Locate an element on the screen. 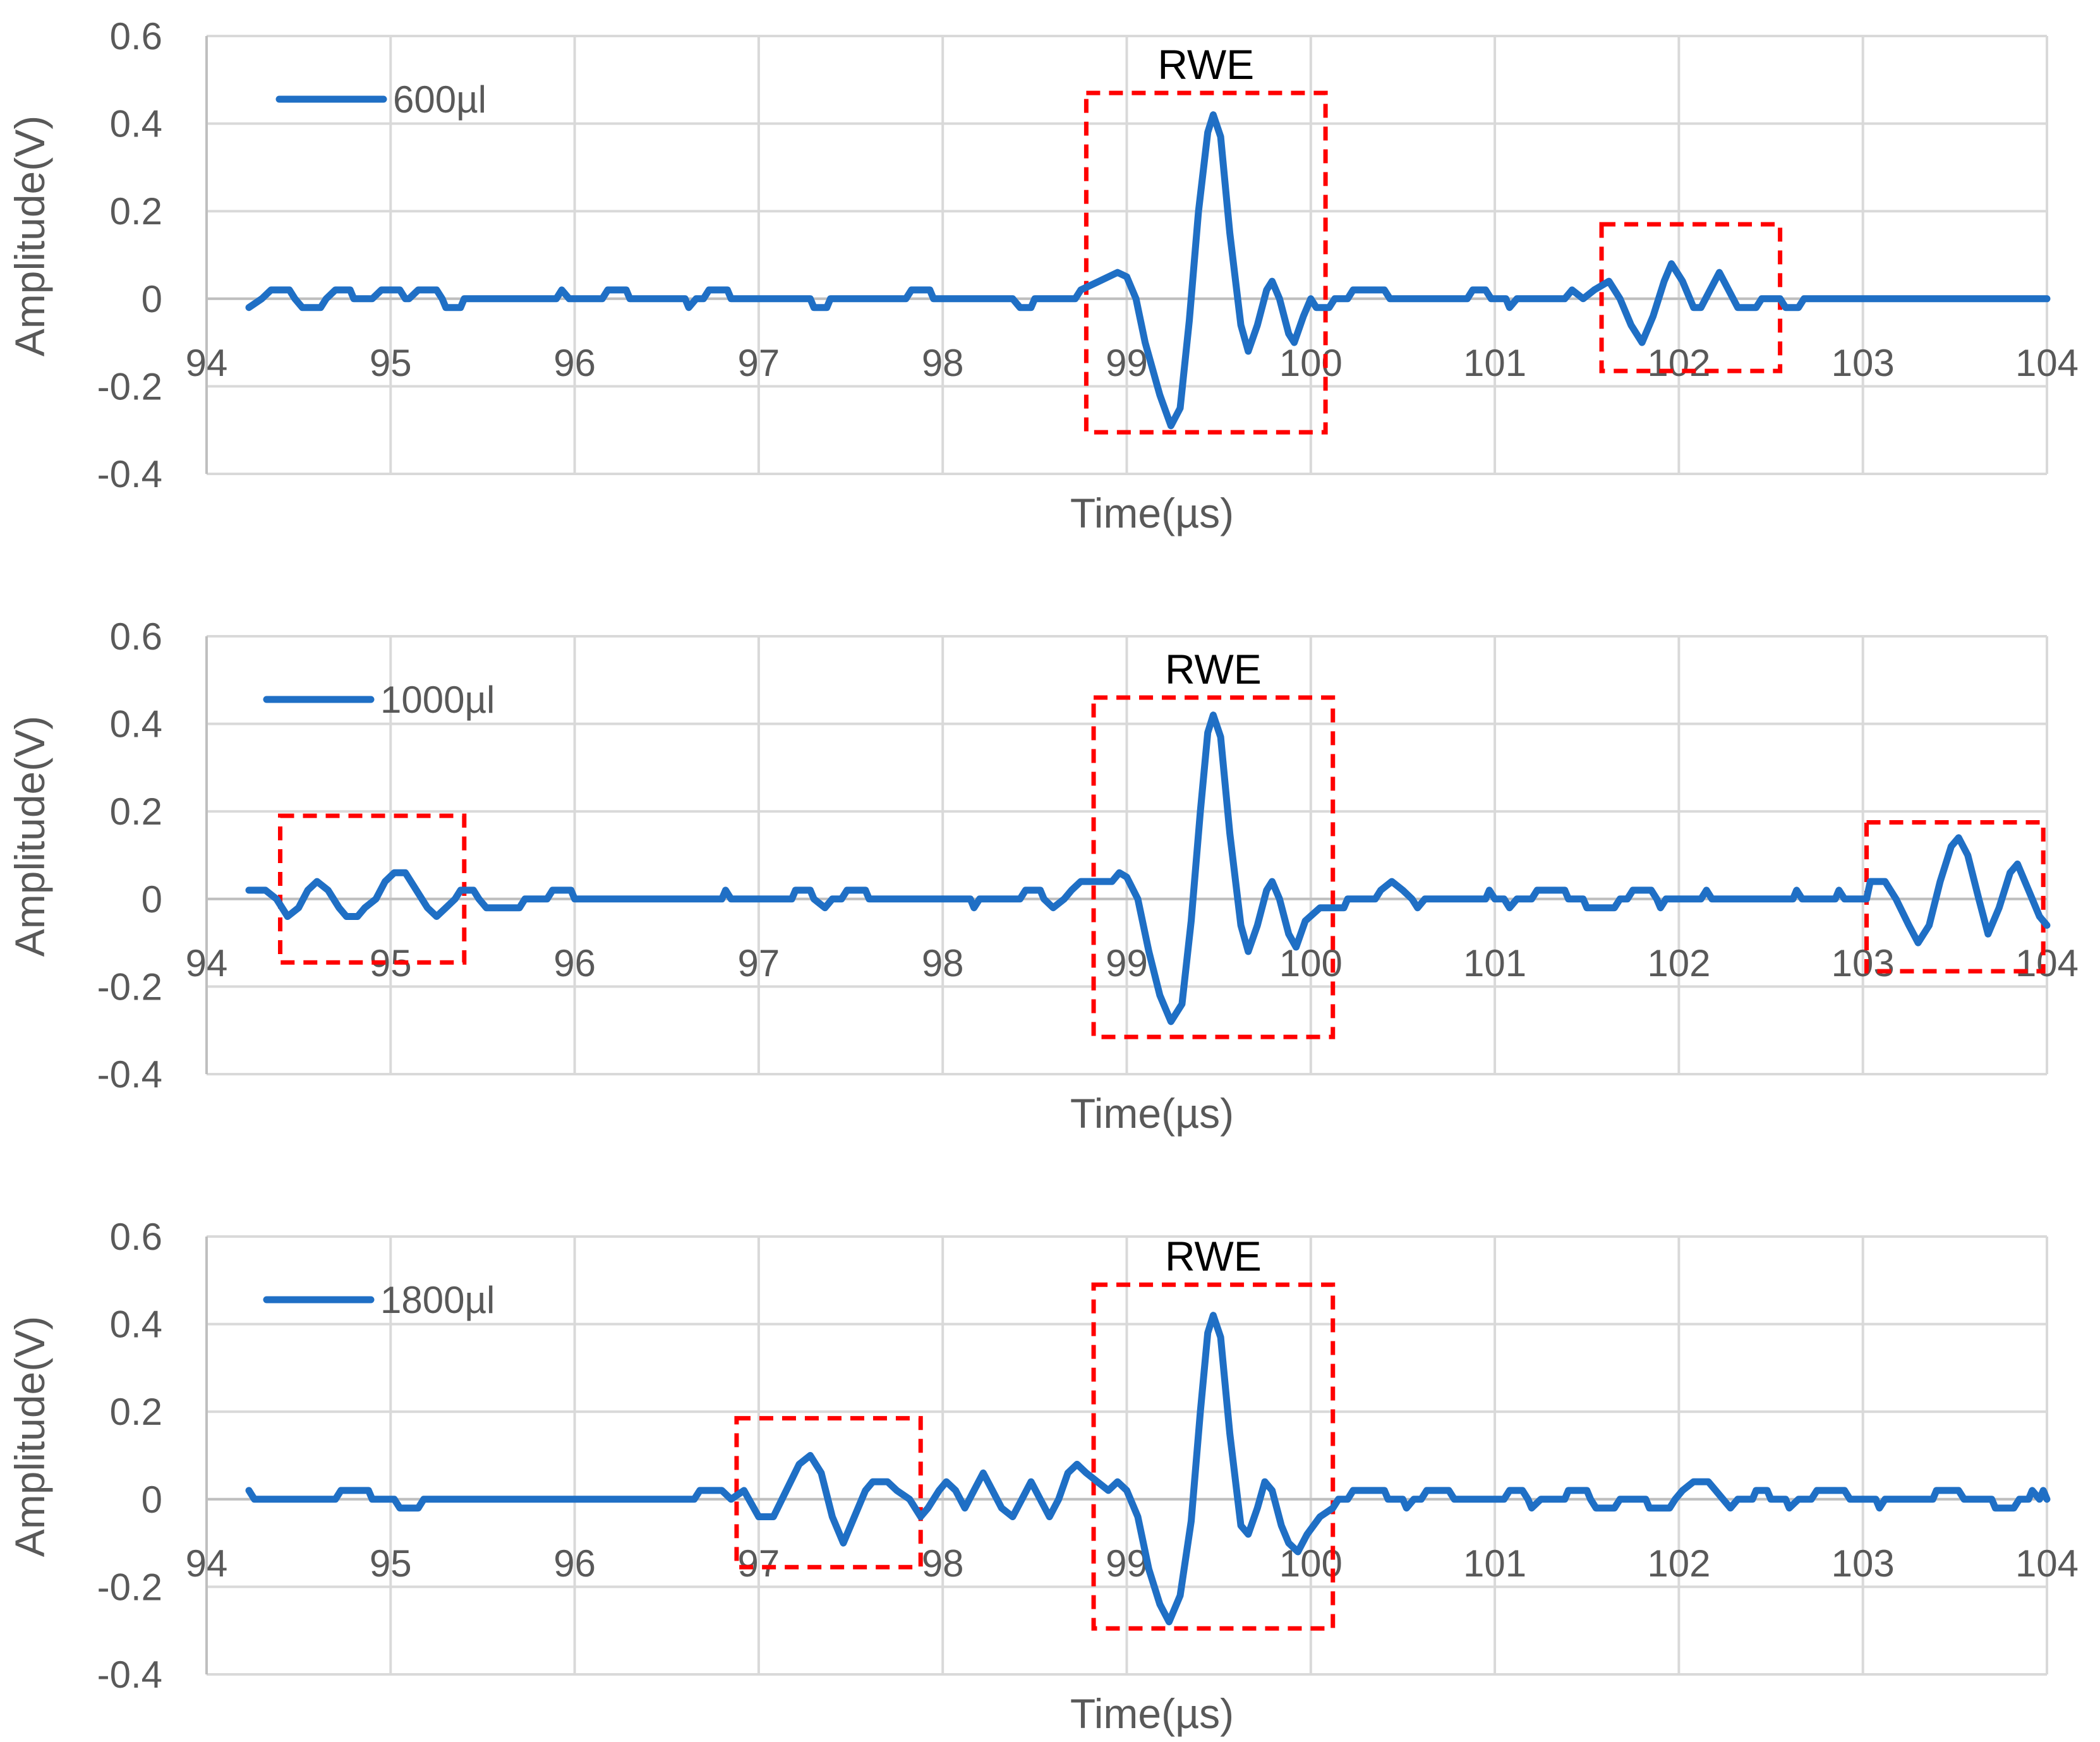  x-tick-label: 100 is located at coordinates (1311, 363).